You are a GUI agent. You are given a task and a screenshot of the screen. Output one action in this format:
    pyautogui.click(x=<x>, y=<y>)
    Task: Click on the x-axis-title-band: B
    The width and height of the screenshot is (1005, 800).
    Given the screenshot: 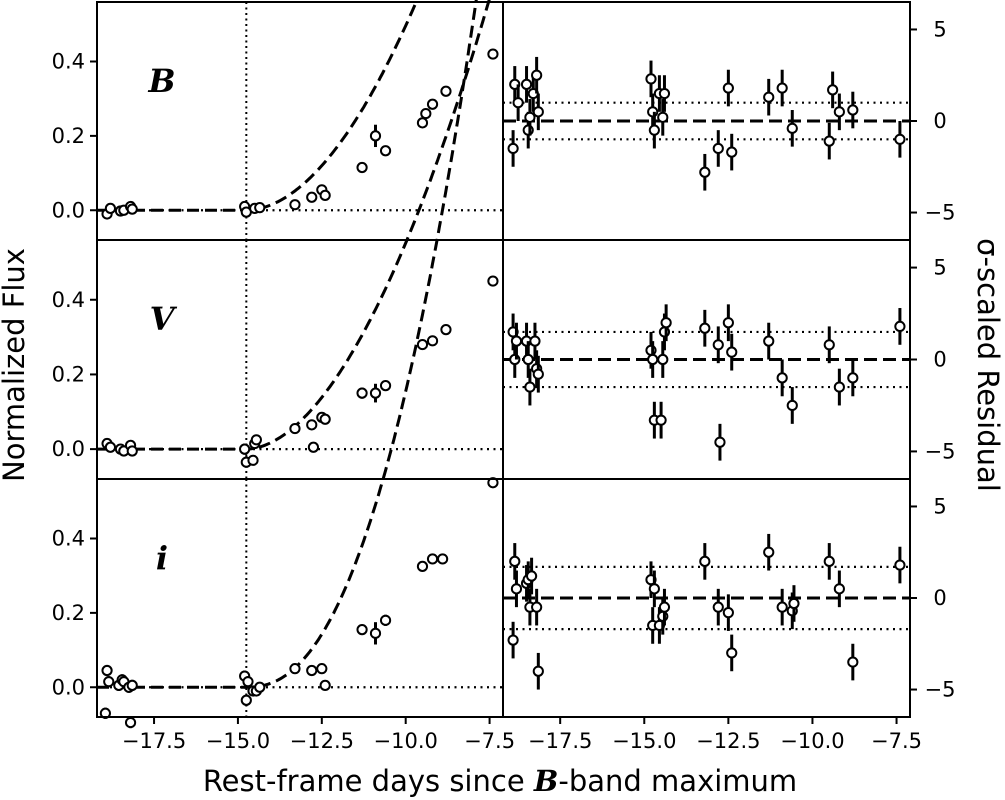 What is the action you would take?
    pyautogui.click(x=546, y=781)
    